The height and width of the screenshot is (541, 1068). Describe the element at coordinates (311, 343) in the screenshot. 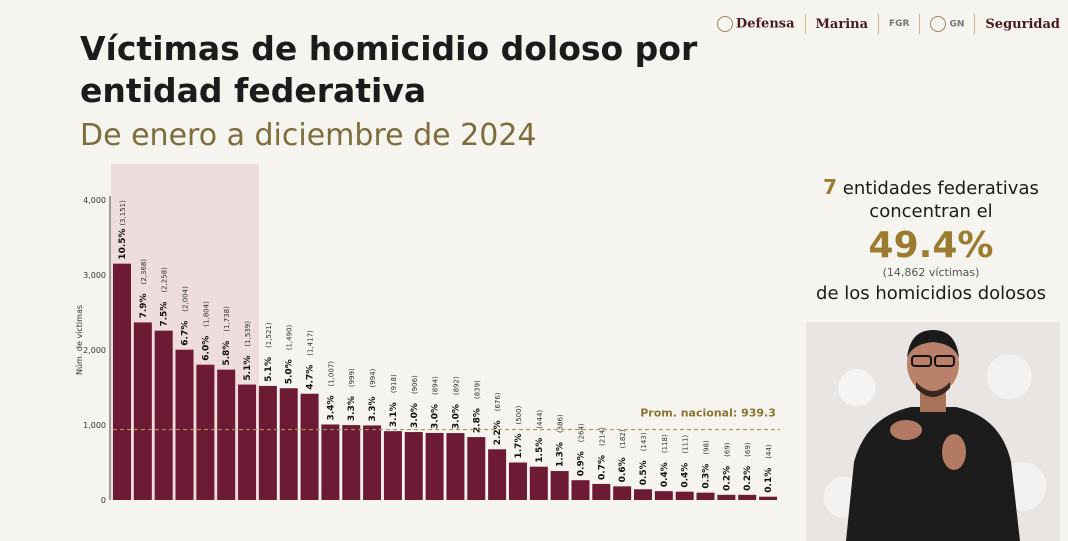

I see `value-label: (1,417)` at that location.